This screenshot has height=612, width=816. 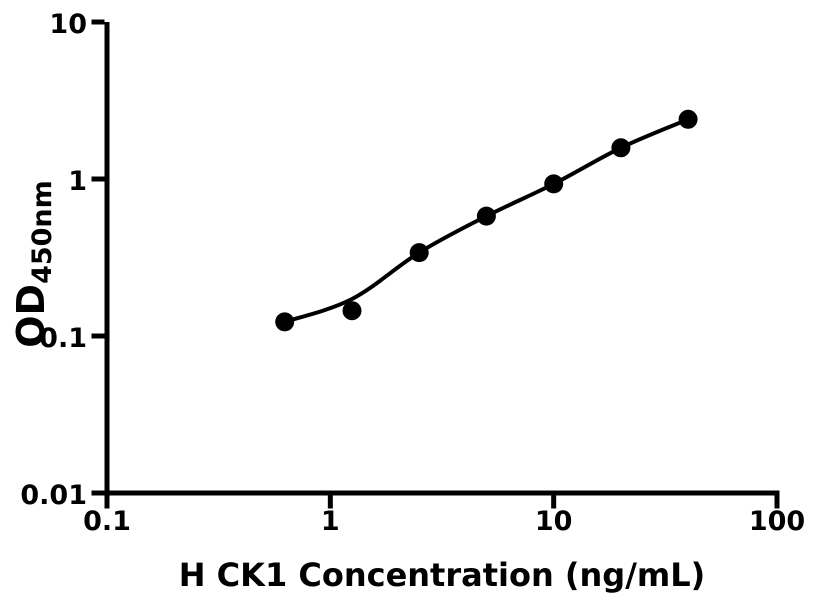 What do you see at coordinates (77, 181) in the screenshot?
I see `y-tick-label: 1` at bounding box center [77, 181].